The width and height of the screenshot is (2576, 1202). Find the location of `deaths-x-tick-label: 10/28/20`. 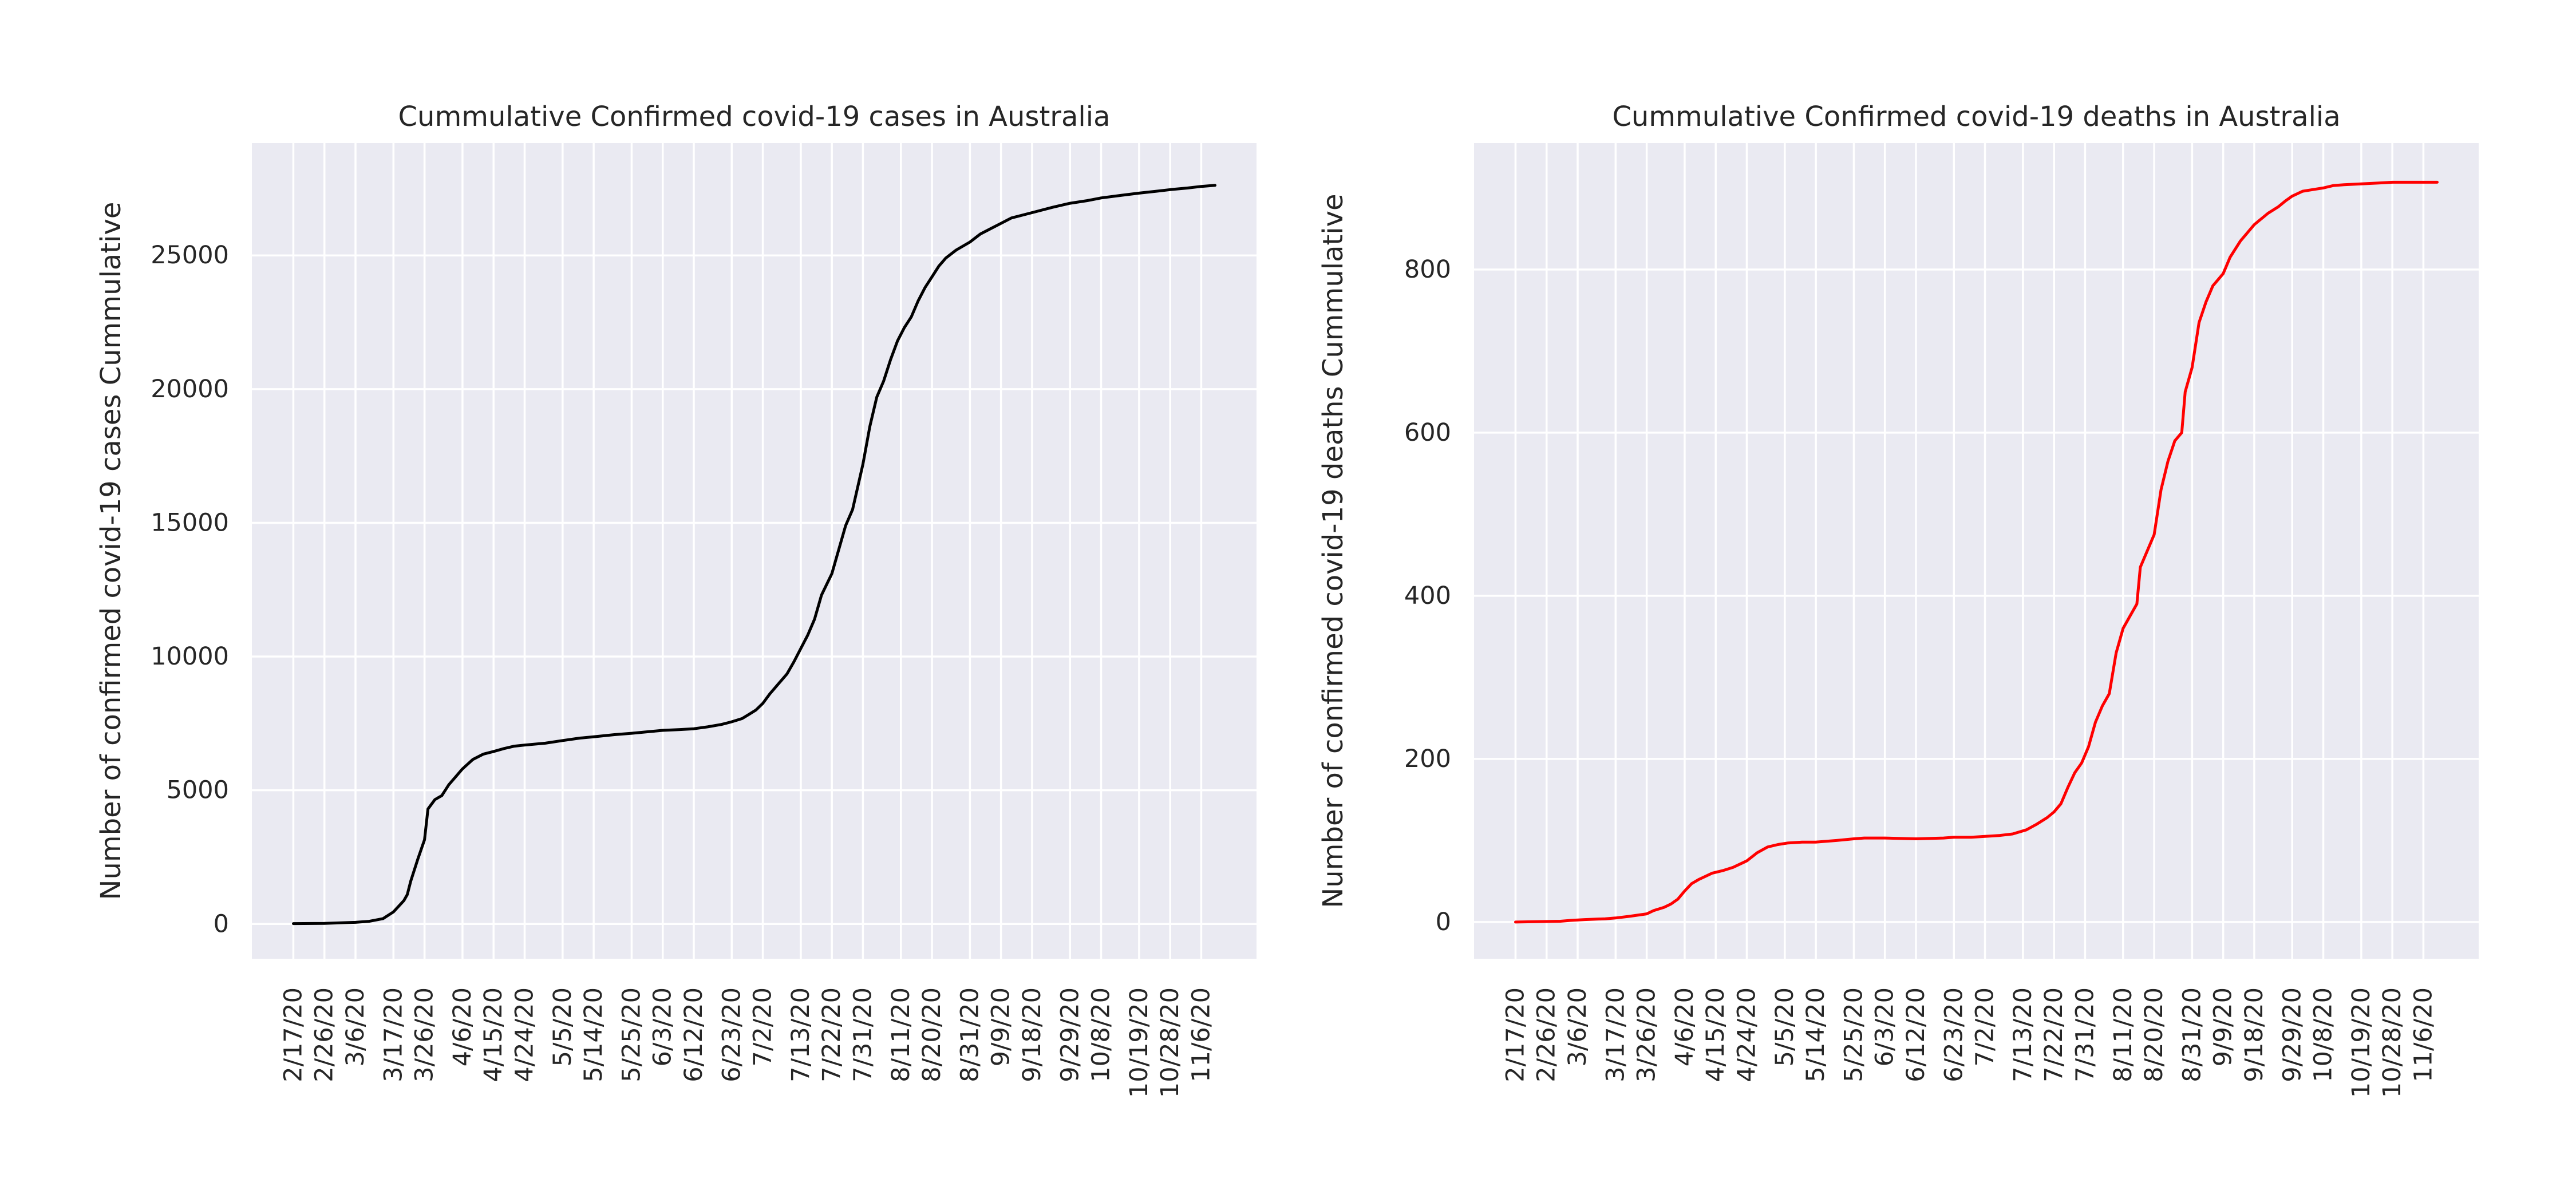

deaths-x-tick-label: 10/28/20 is located at coordinates (2392, 1042).